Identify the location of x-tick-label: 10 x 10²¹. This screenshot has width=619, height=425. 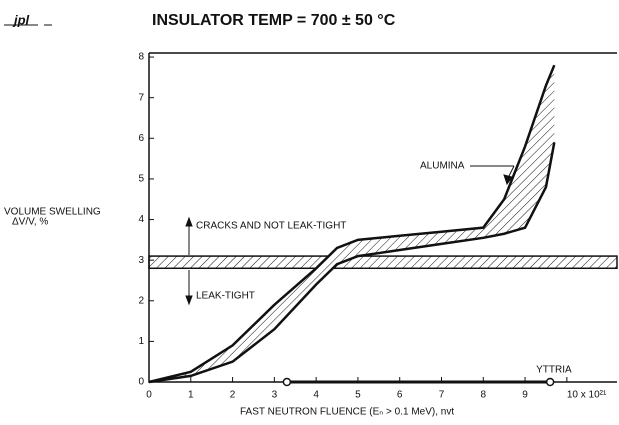
(587, 395).